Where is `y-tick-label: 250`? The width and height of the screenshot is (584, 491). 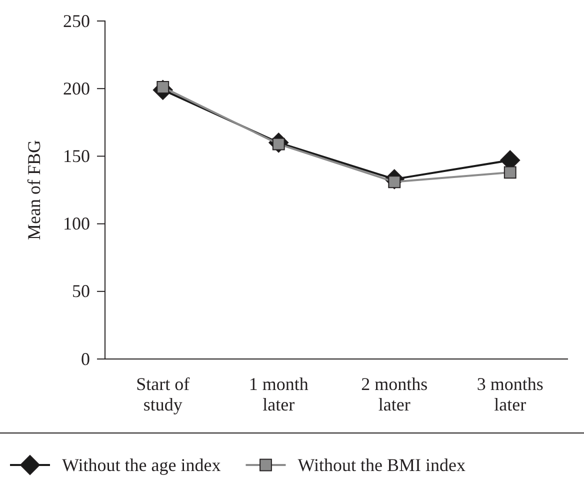 y-tick-label: 250 is located at coordinates (76, 20).